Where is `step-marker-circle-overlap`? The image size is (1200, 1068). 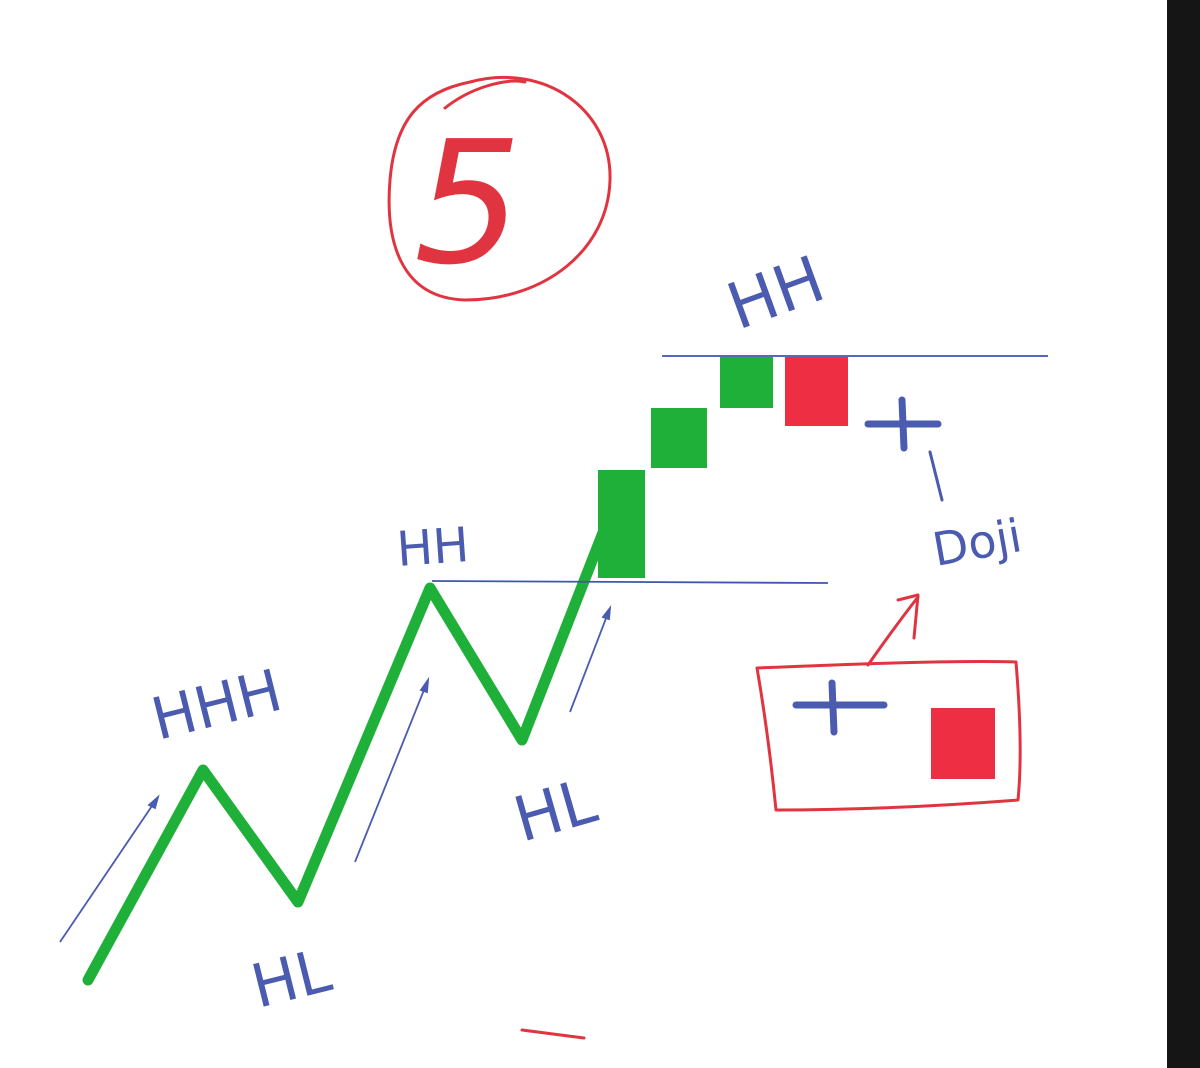
step-marker-circle-overlap is located at coordinates (485, 94).